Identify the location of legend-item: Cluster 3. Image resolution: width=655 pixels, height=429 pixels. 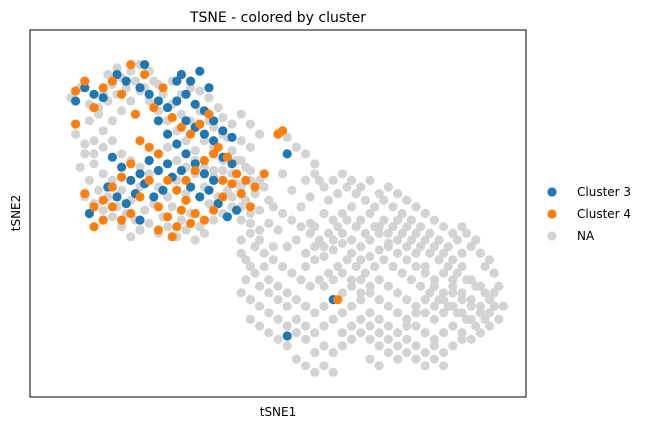
(589, 192).